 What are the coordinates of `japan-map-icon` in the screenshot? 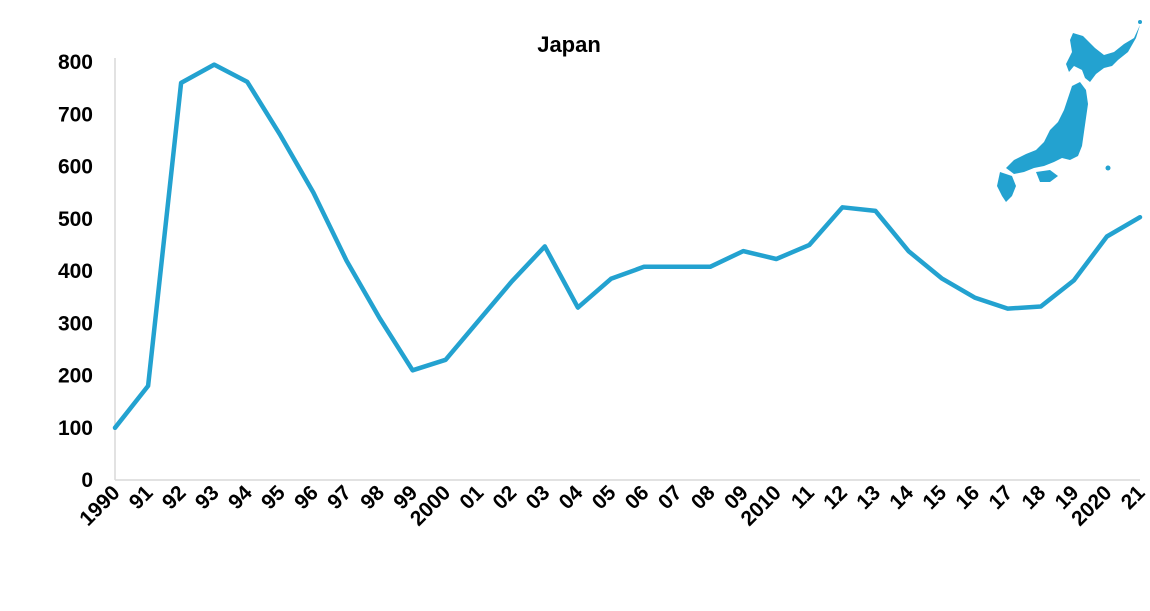 It's located at (1069, 111).